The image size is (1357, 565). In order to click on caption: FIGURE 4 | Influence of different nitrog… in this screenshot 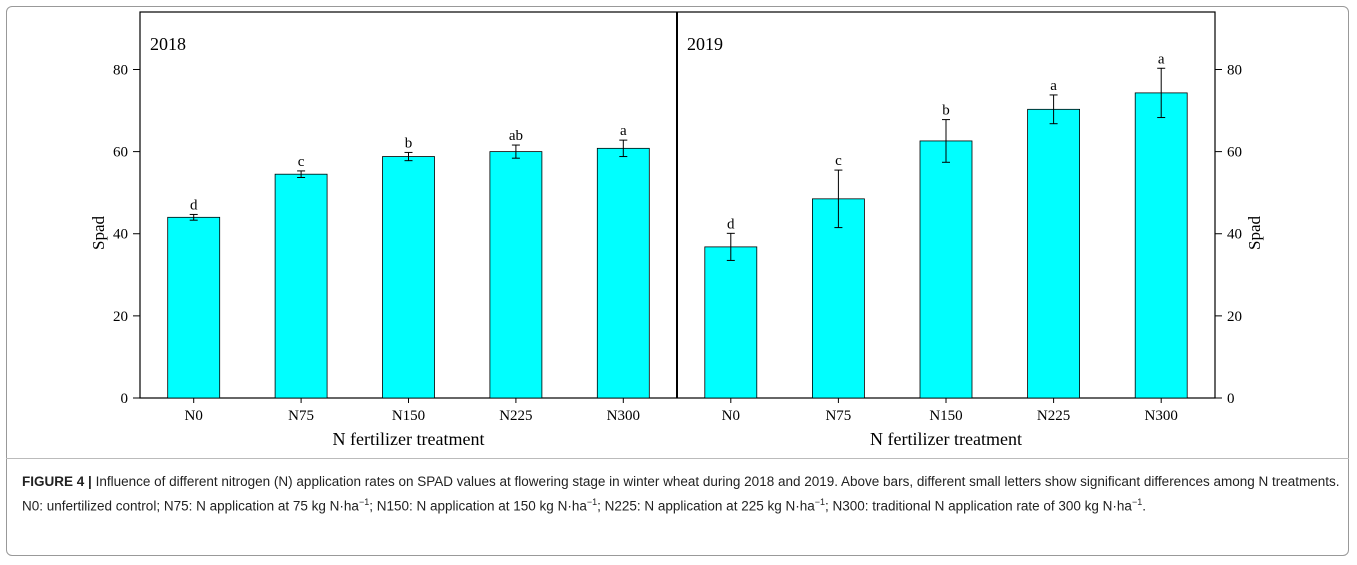, I will do `click(681, 494)`.